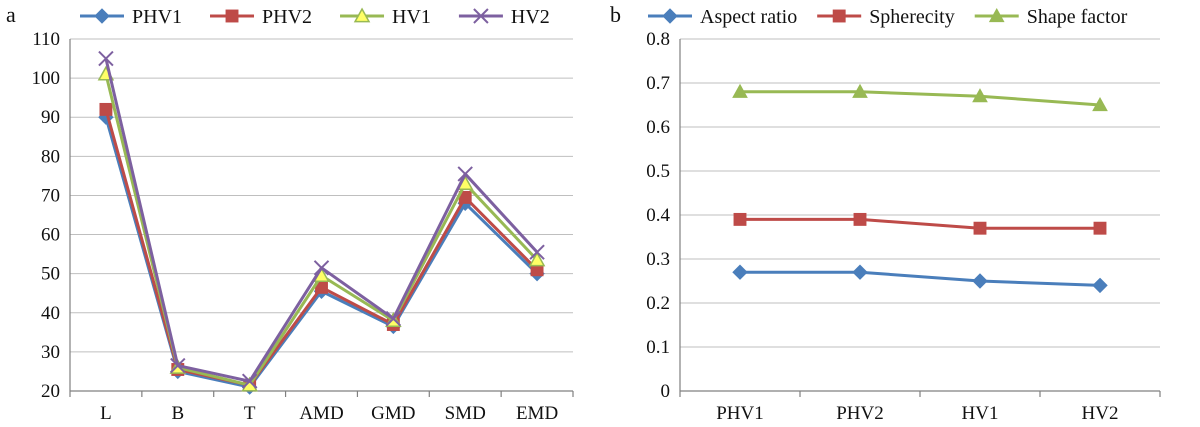  What do you see at coordinates (50, 352) in the screenshot?
I see `y-tick-label: 30` at bounding box center [50, 352].